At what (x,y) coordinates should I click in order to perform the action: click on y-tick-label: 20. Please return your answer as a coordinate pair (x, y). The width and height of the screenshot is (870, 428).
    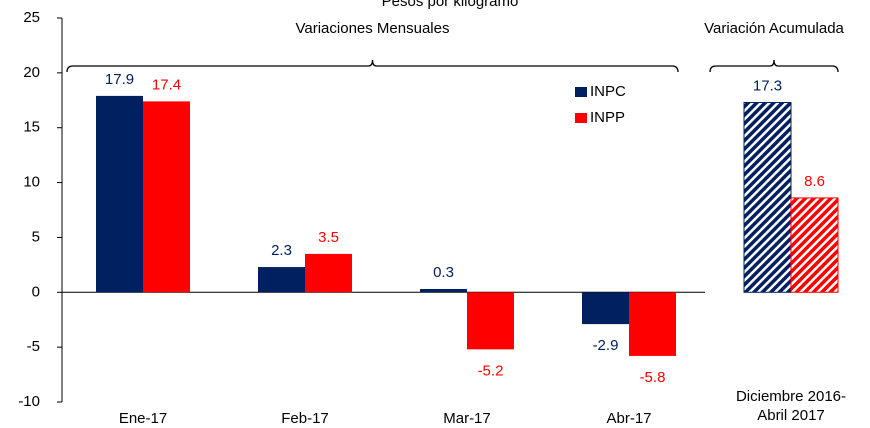
    Looking at the image, I should click on (31, 72).